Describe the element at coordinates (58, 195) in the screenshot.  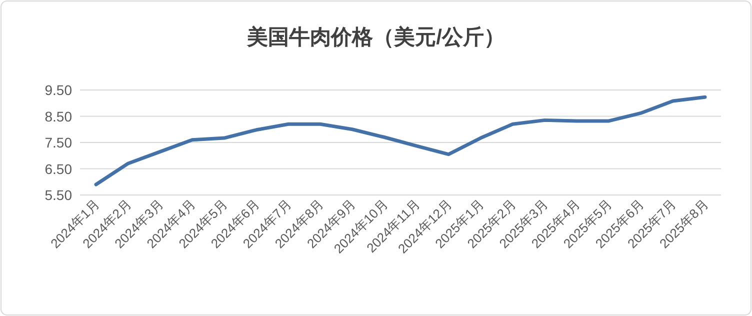
I see `y-tick-label: 5.50` at that location.